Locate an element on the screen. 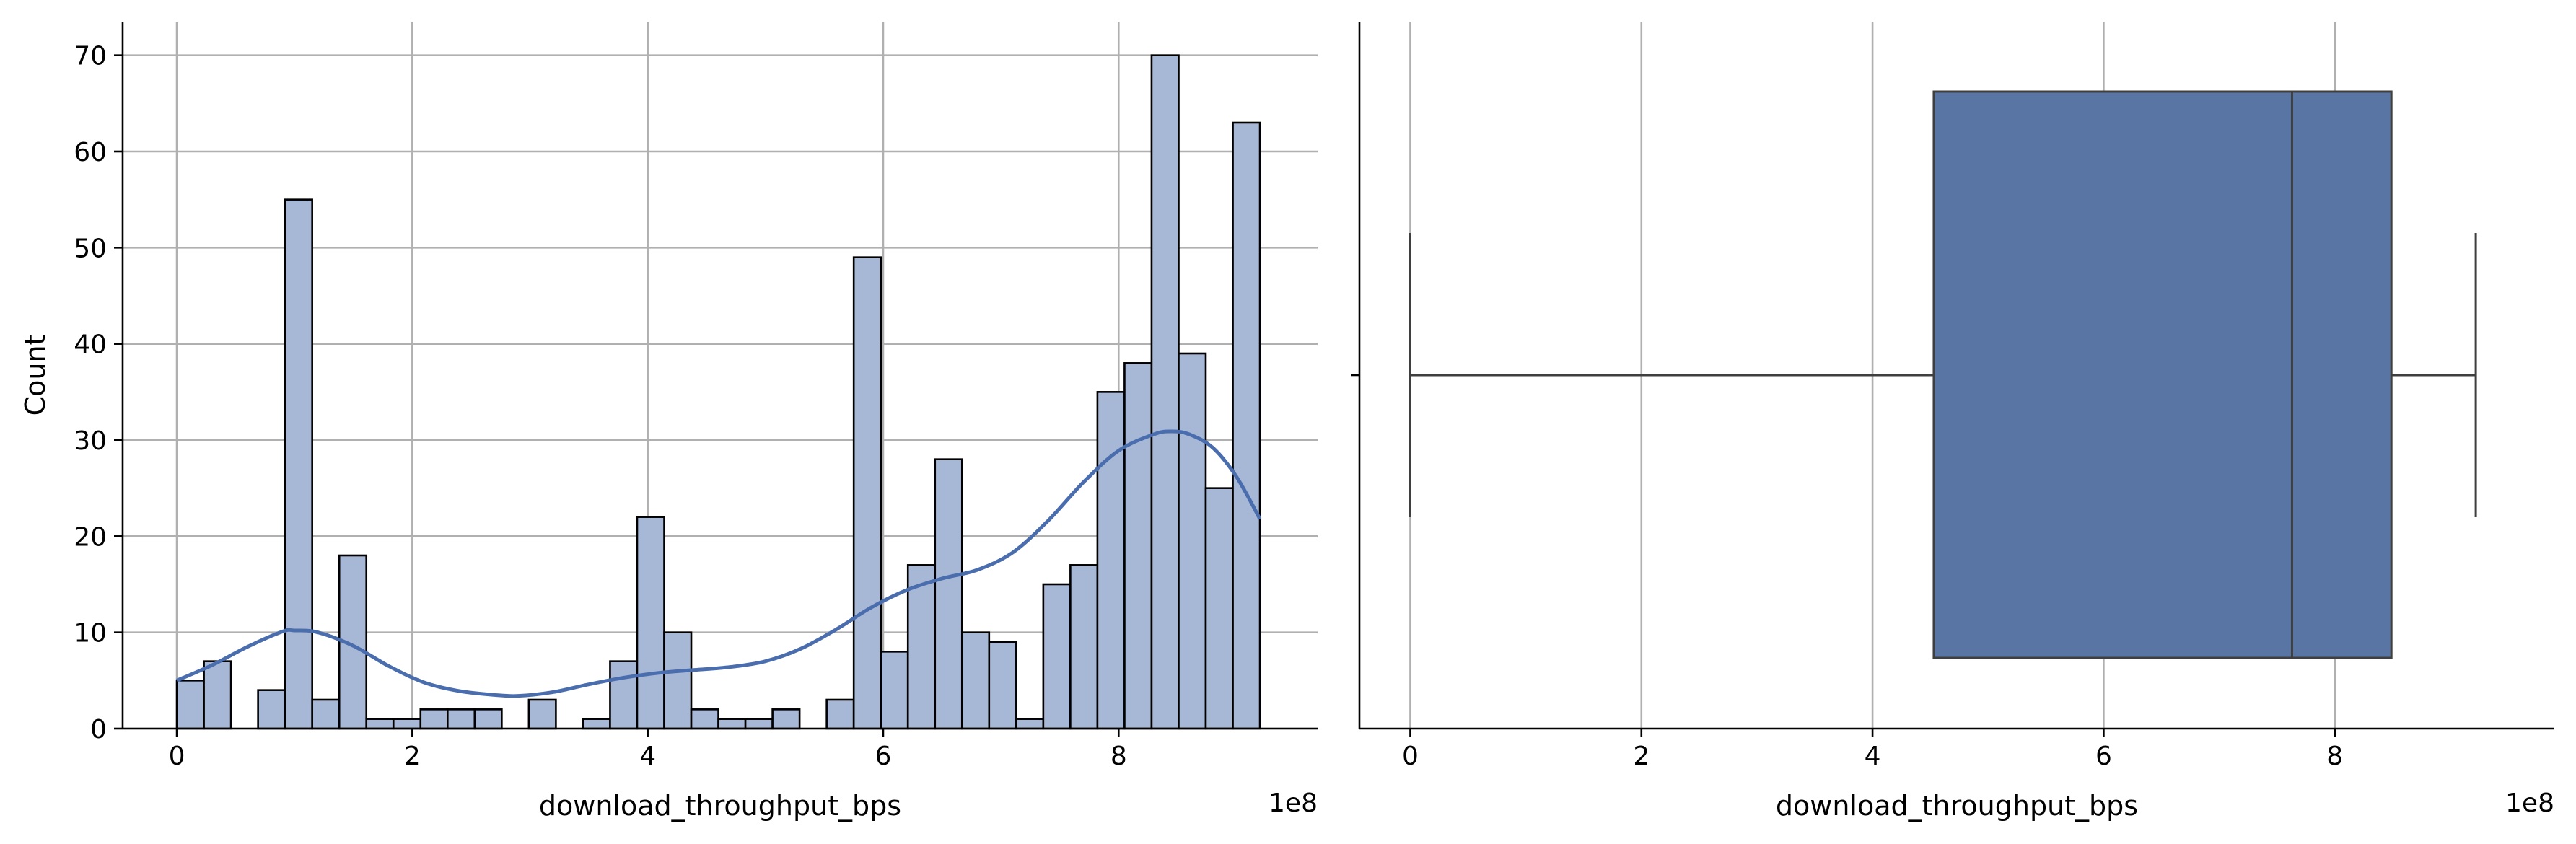 The image size is (2576, 844). histogram-x-axis-label: download_throughput_bps is located at coordinates (720, 806).